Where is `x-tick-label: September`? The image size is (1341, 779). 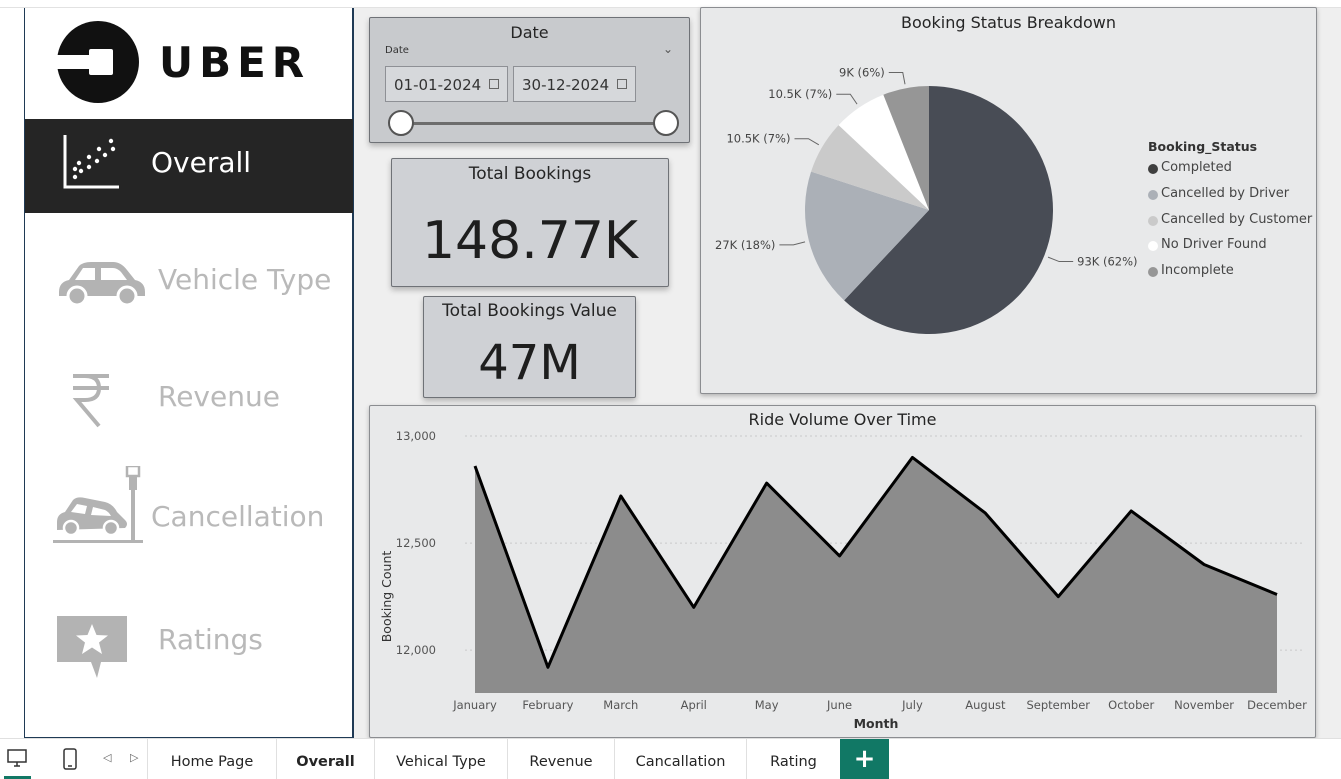 x-tick-label: September is located at coordinates (1058, 705).